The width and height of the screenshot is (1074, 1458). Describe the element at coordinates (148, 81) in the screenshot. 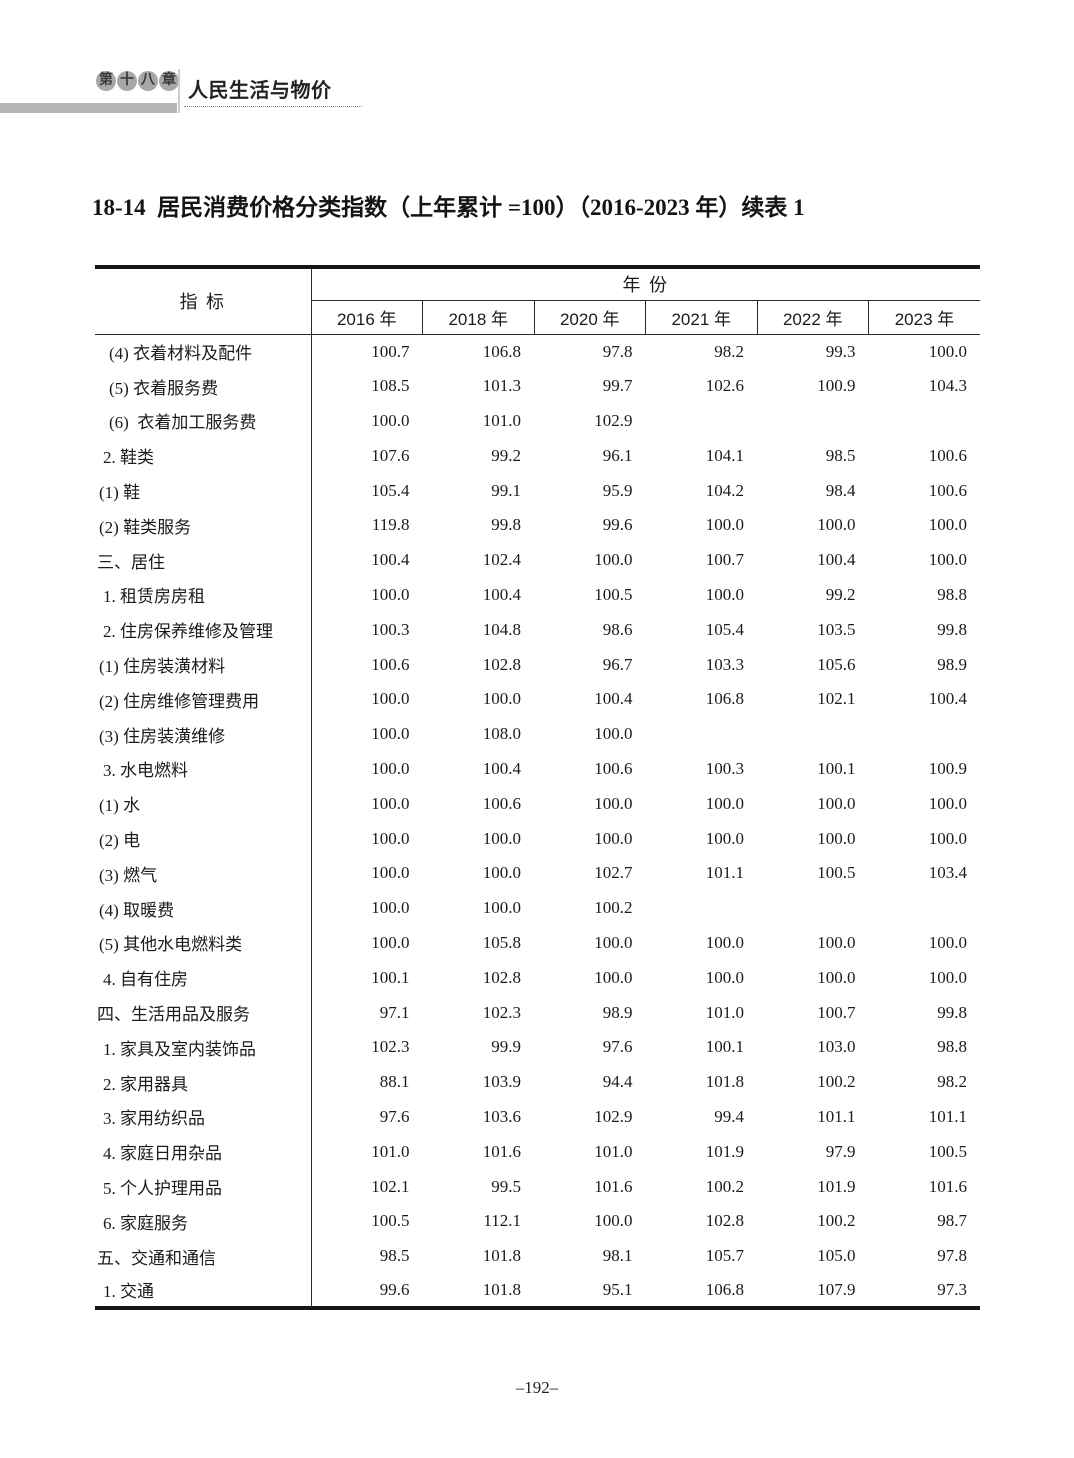

I see `chapter-badge-character: 八` at that location.